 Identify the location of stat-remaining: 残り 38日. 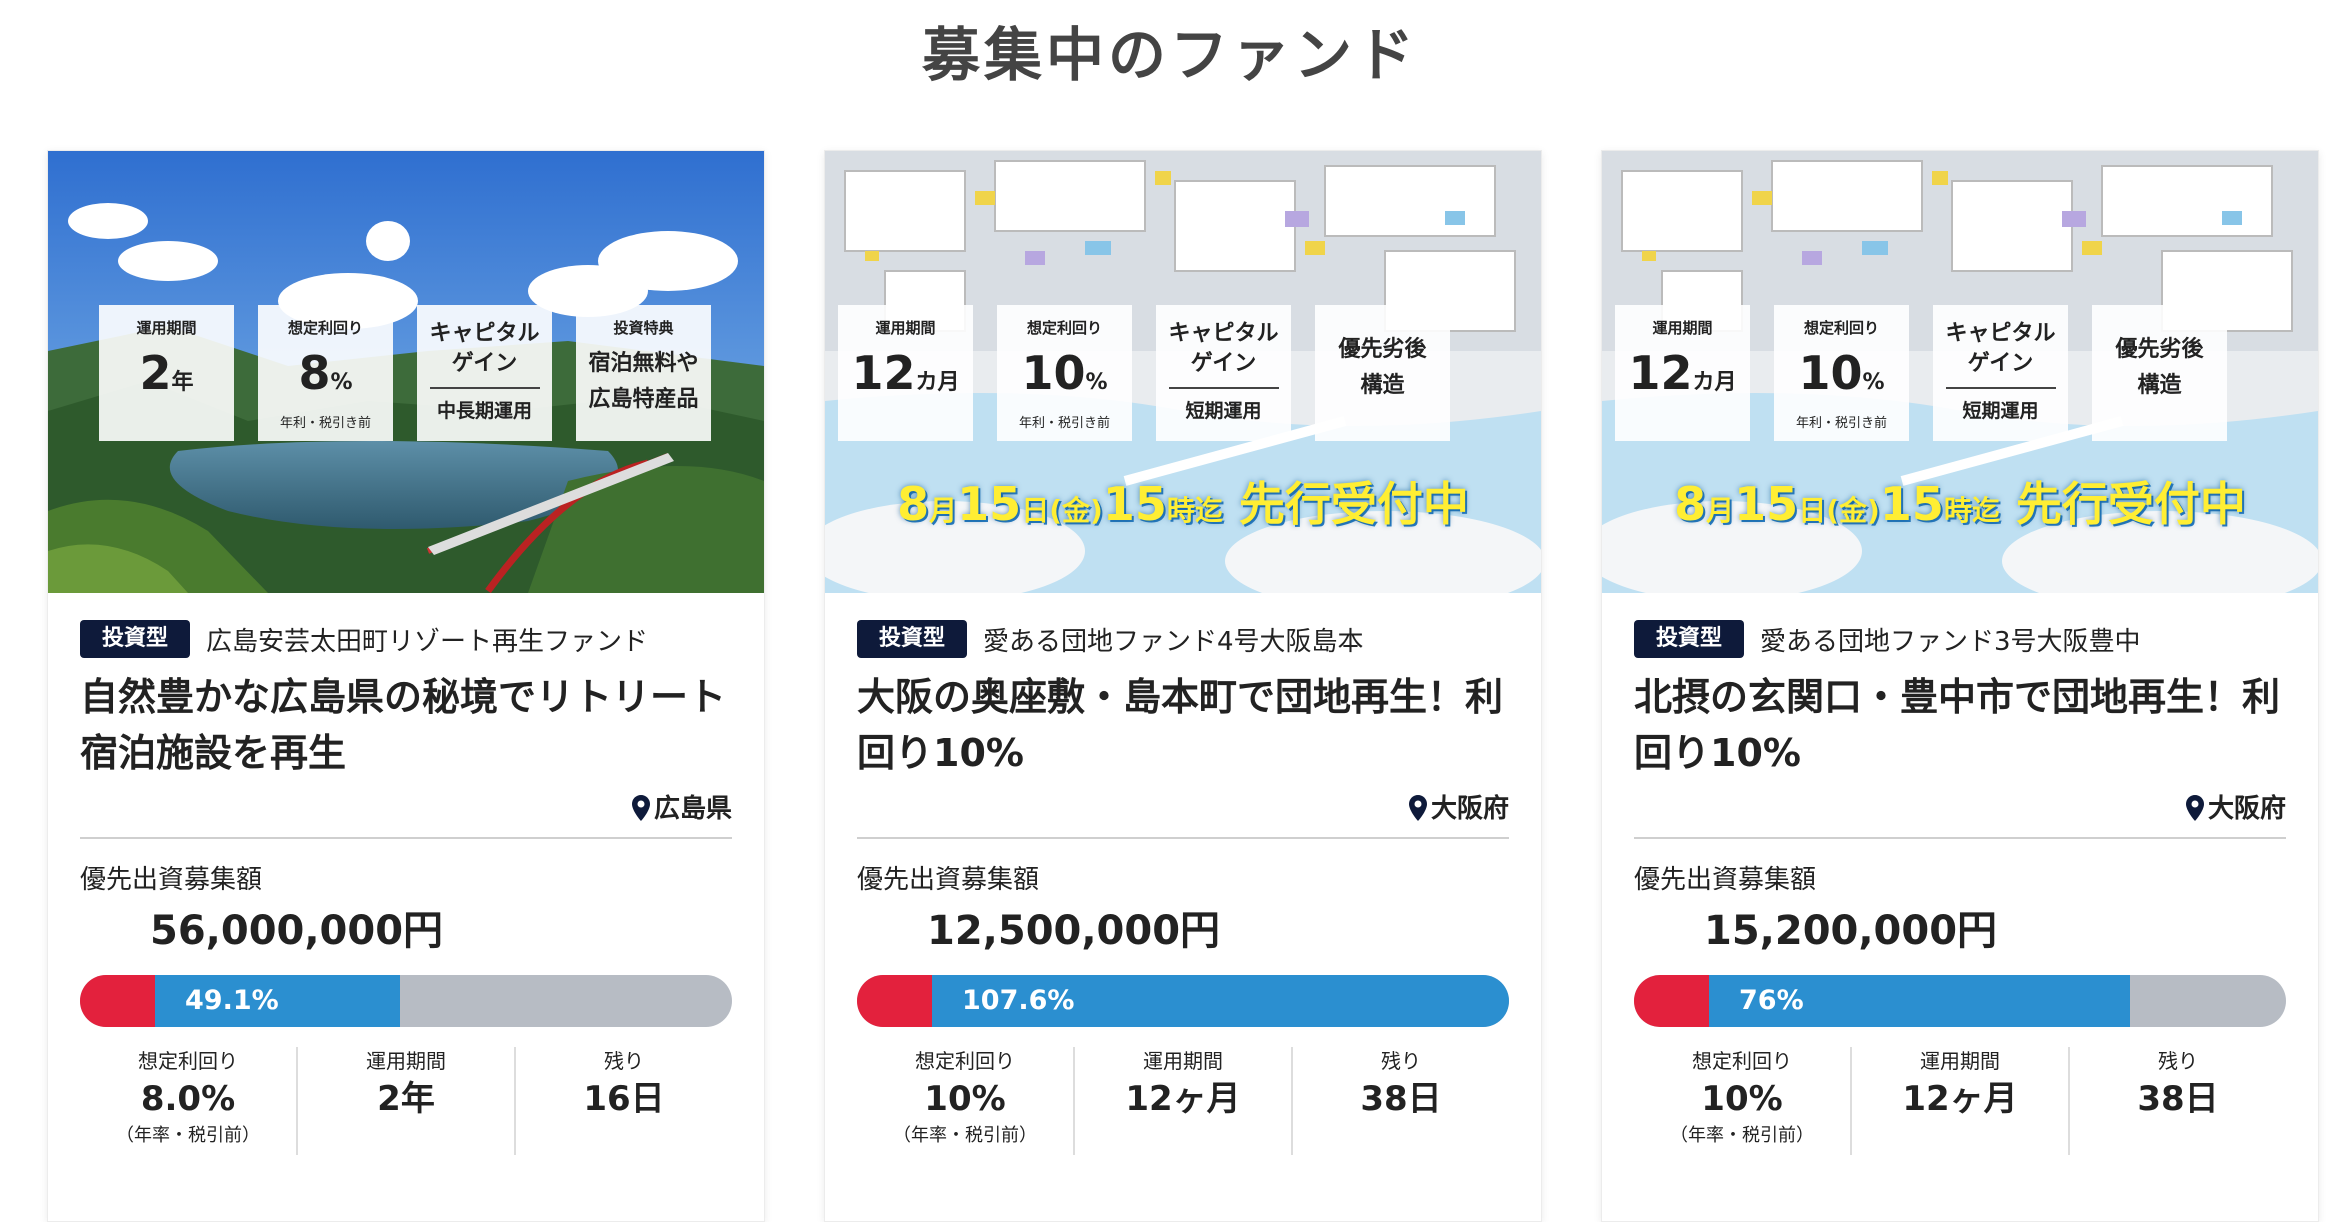
(2177, 1101).